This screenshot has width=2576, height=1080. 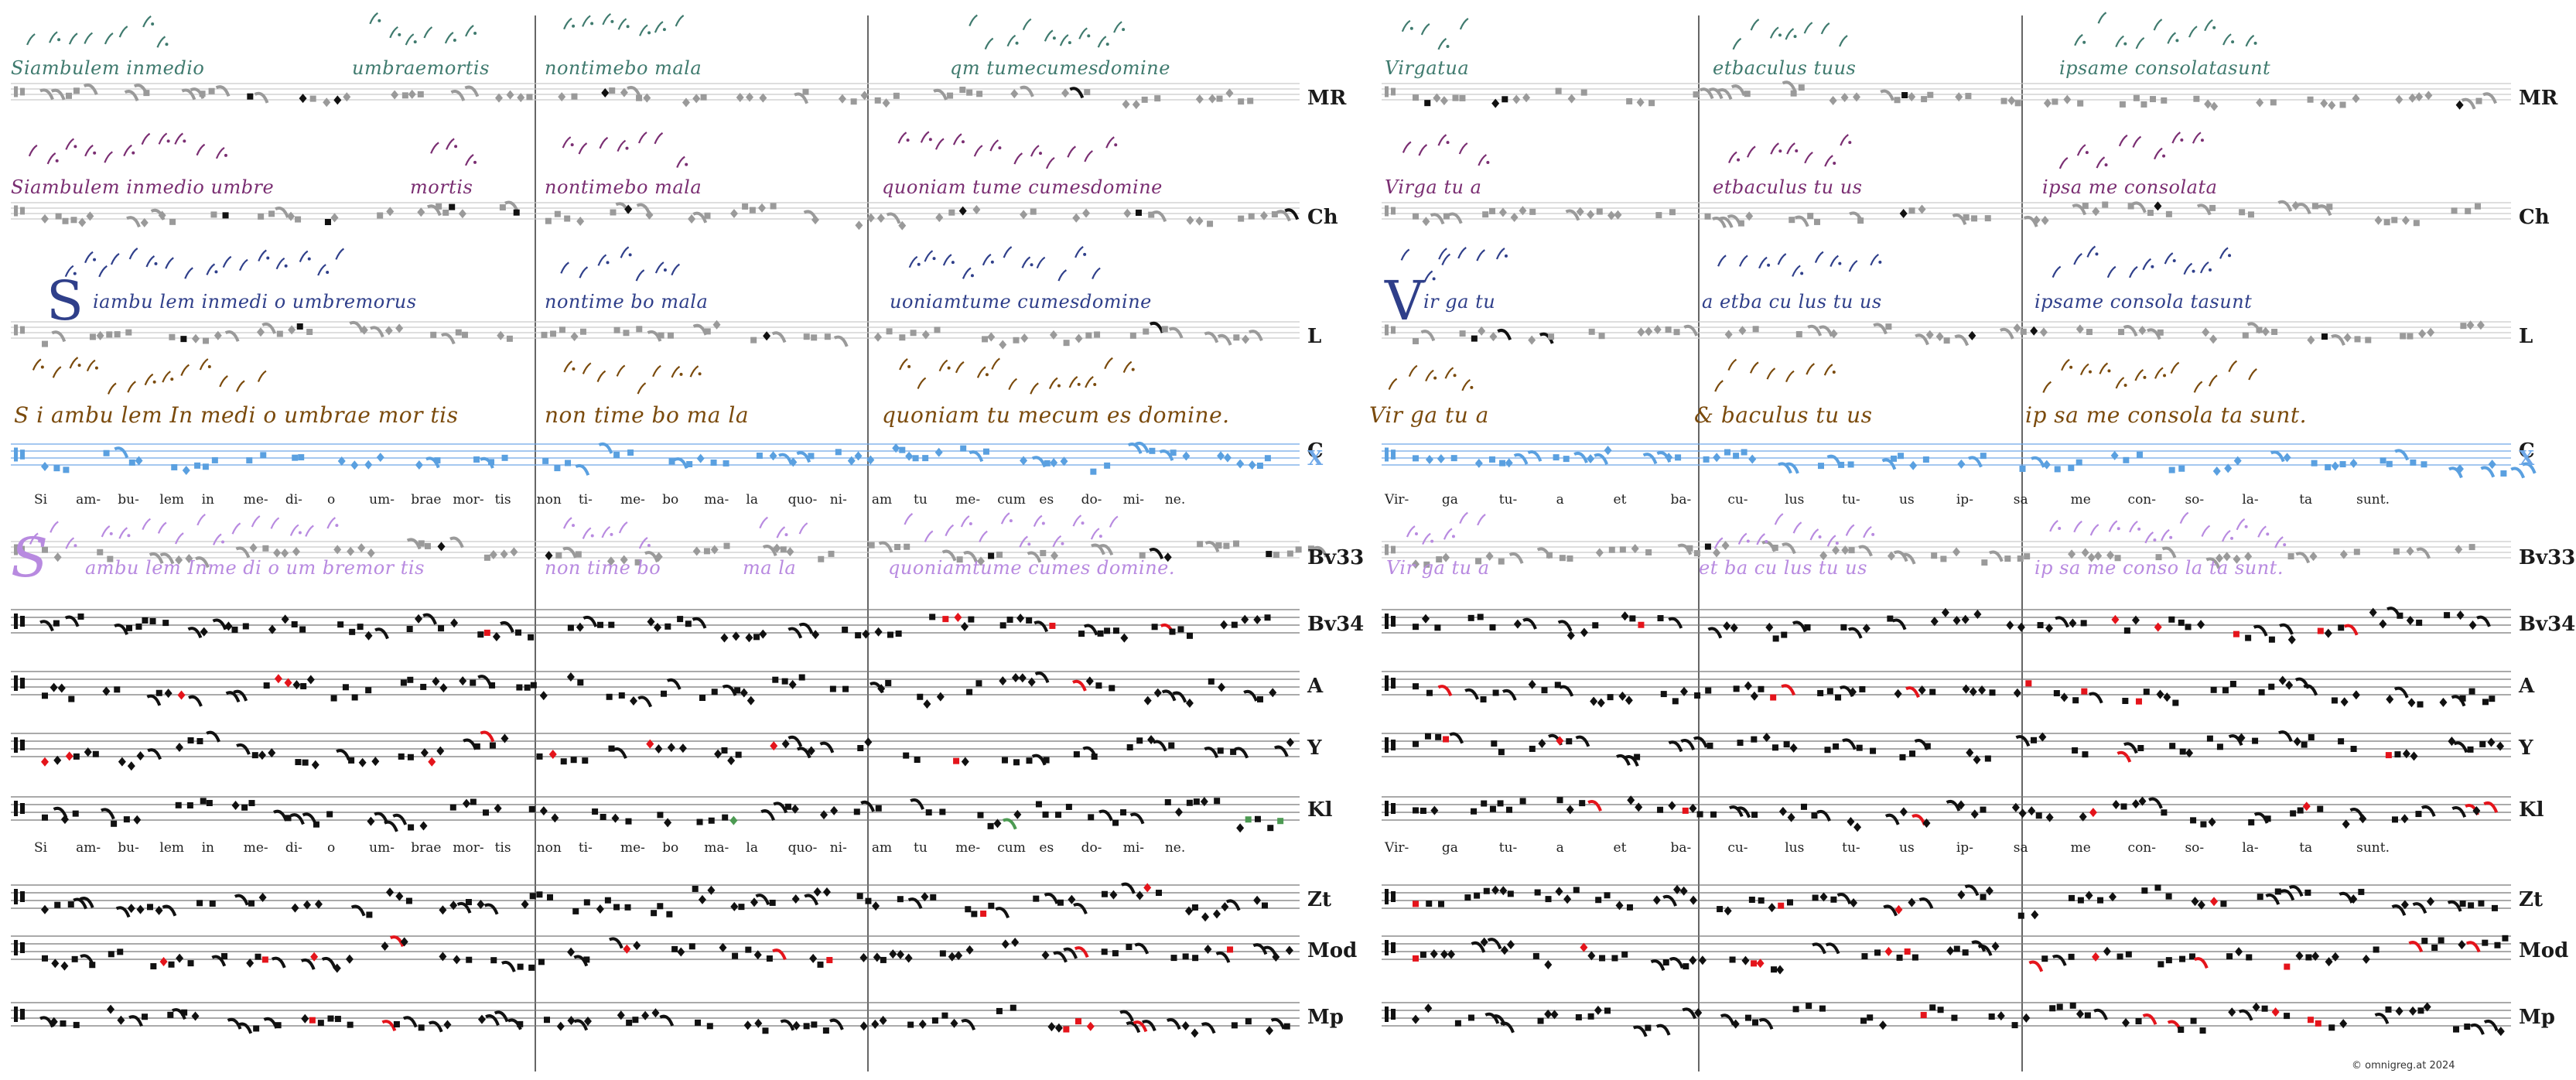 What do you see at coordinates (30, 558) in the screenshot?
I see `ms-text-bv33: S` at bounding box center [30, 558].